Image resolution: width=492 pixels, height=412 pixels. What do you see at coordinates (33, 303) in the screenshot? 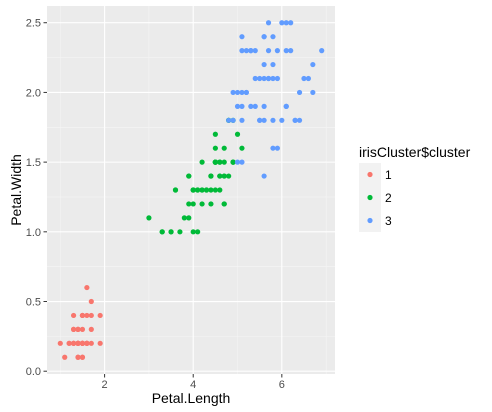
I see `y-tick-label: 0.5` at bounding box center [33, 303].